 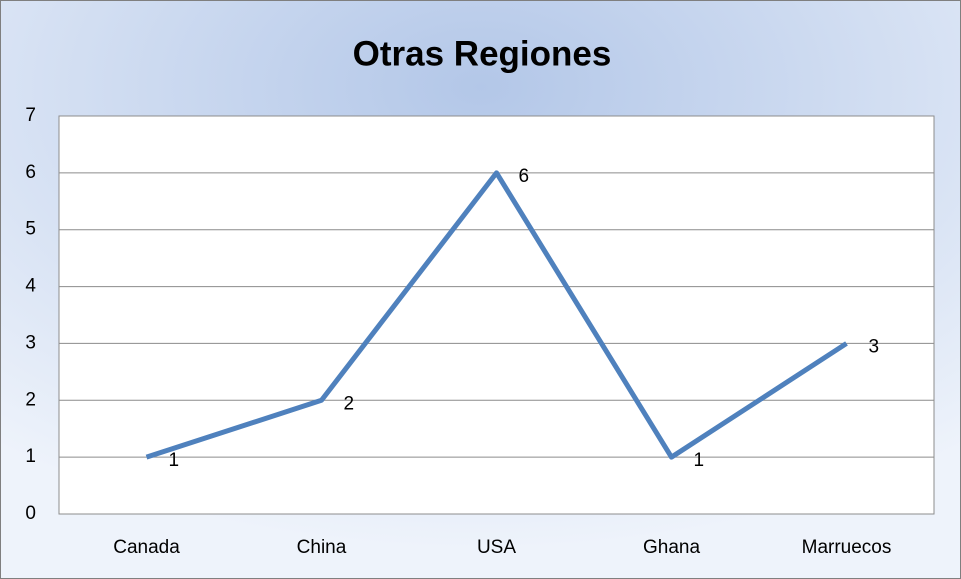 What do you see at coordinates (874, 346) in the screenshot?
I see `data-label: 3` at bounding box center [874, 346].